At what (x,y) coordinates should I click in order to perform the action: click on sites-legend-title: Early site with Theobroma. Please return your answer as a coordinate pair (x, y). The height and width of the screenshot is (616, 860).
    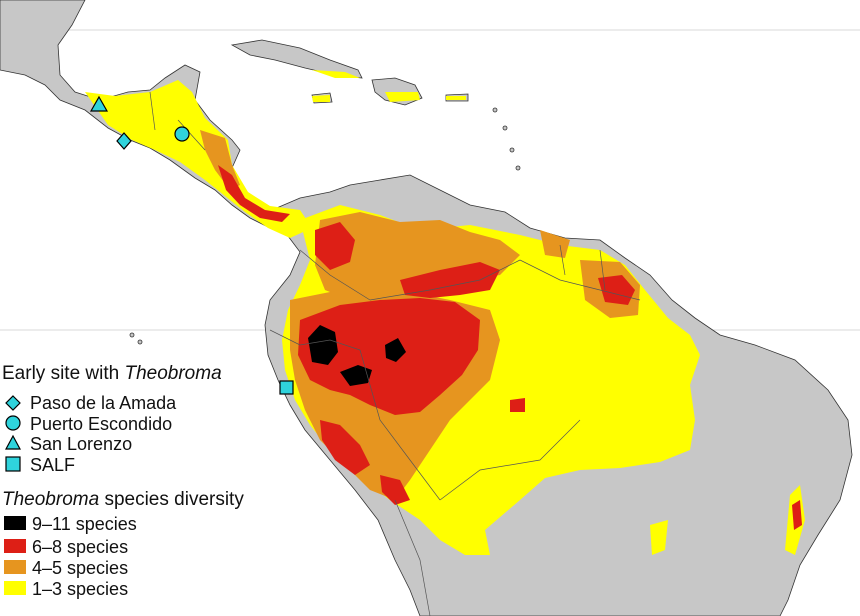
    Looking at the image, I should click on (112, 373).